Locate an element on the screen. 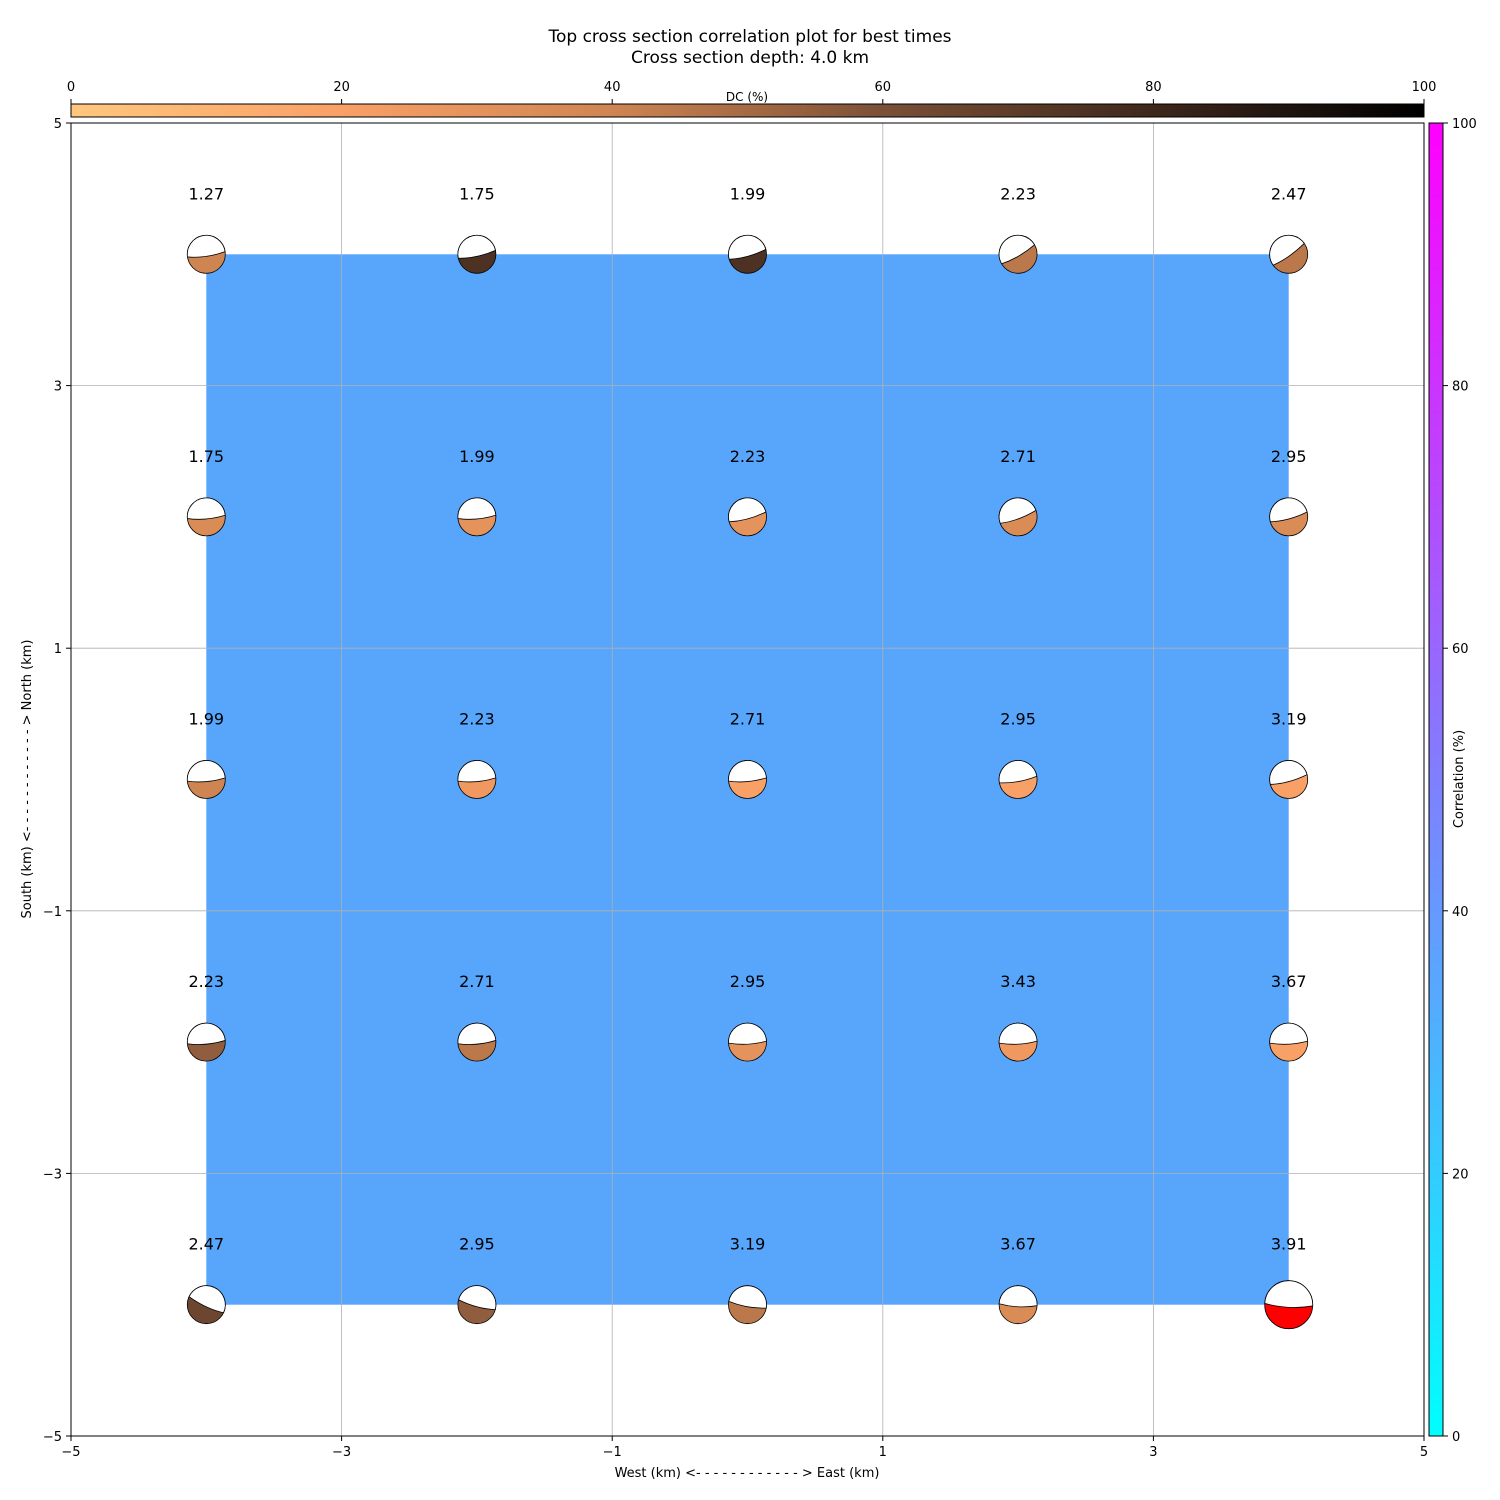 The image size is (1500, 1500). x-tick-label: 1 is located at coordinates (883, 1452).